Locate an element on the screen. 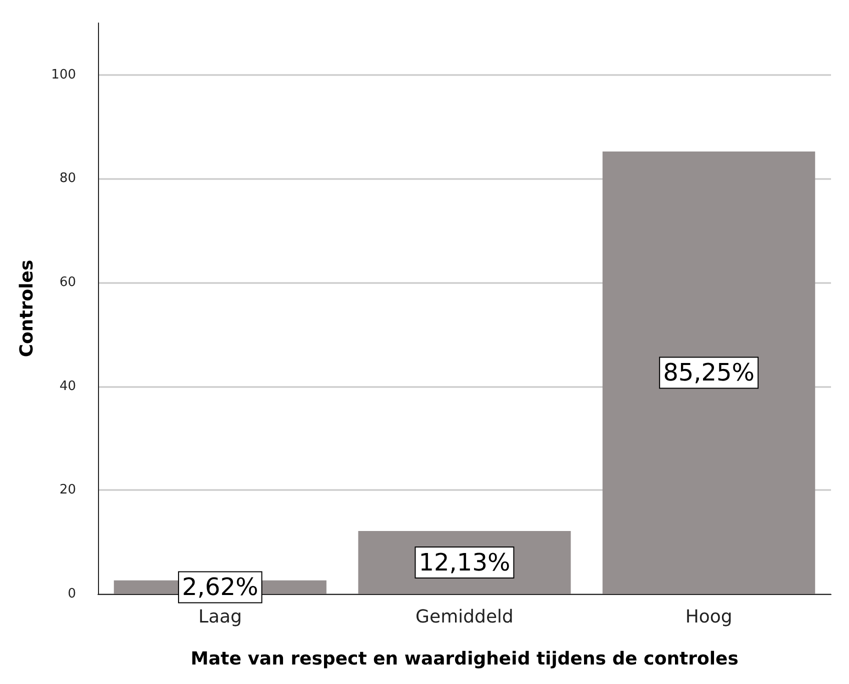 This screenshot has height=684, width=849. x-tick-label: Laag is located at coordinates (220, 617).